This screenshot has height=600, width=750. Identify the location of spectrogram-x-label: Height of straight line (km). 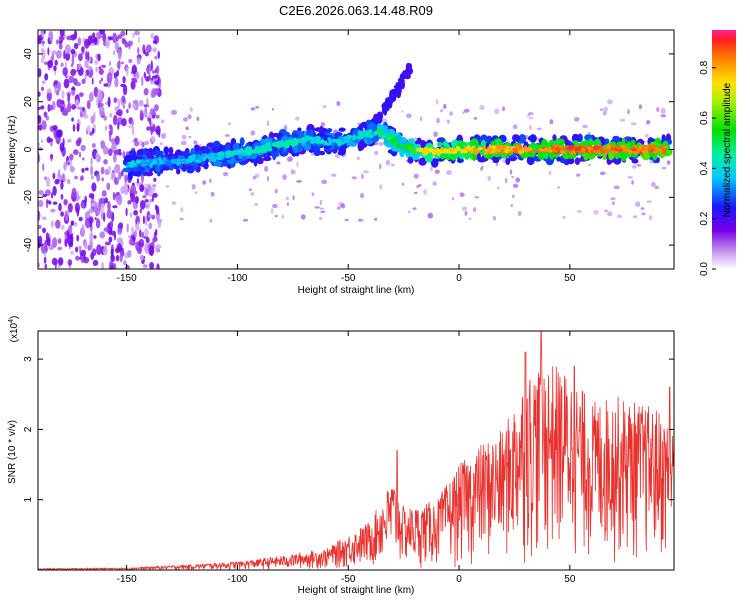
(356, 290).